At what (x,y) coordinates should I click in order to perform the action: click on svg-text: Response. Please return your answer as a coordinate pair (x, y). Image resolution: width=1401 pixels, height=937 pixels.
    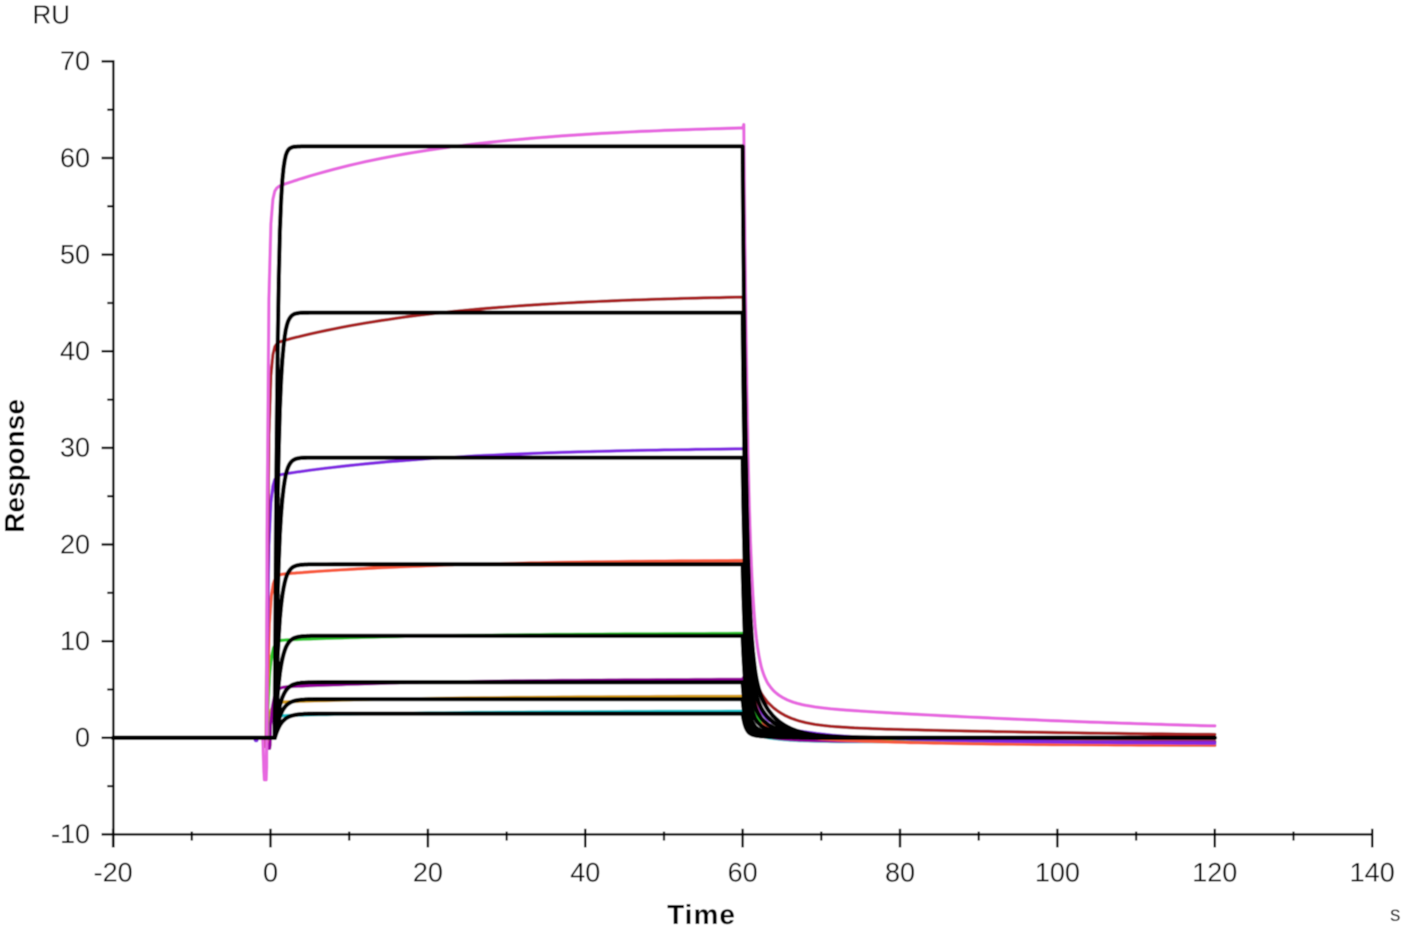
    Looking at the image, I should click on (15, 466).